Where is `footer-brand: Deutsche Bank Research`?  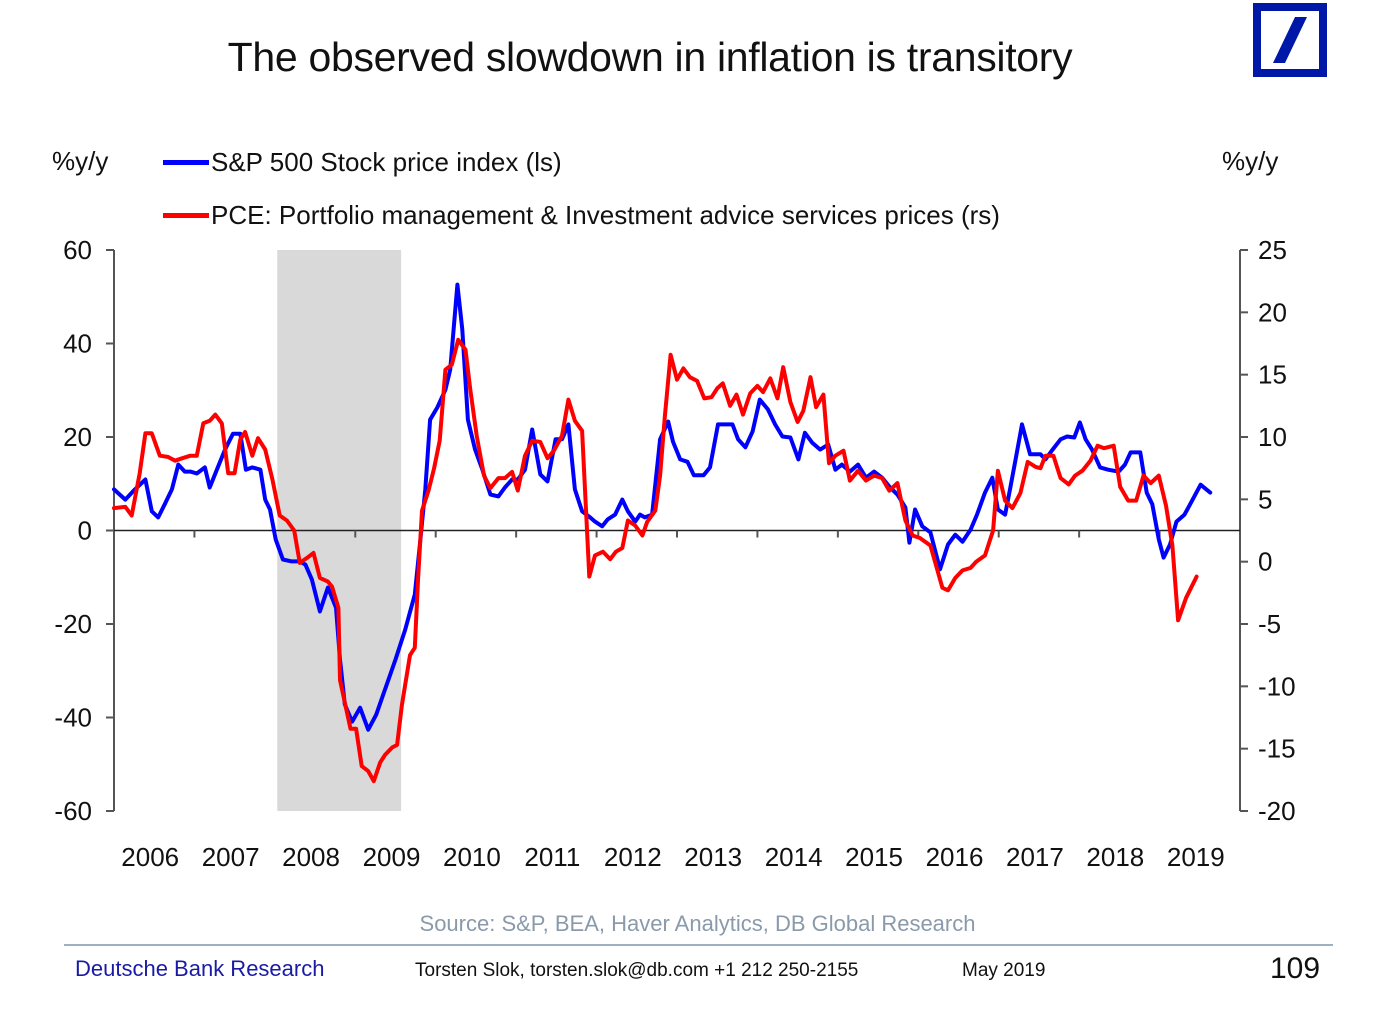 footer-brand: Deutsche Bank Research is located at coordinates (200, 968).